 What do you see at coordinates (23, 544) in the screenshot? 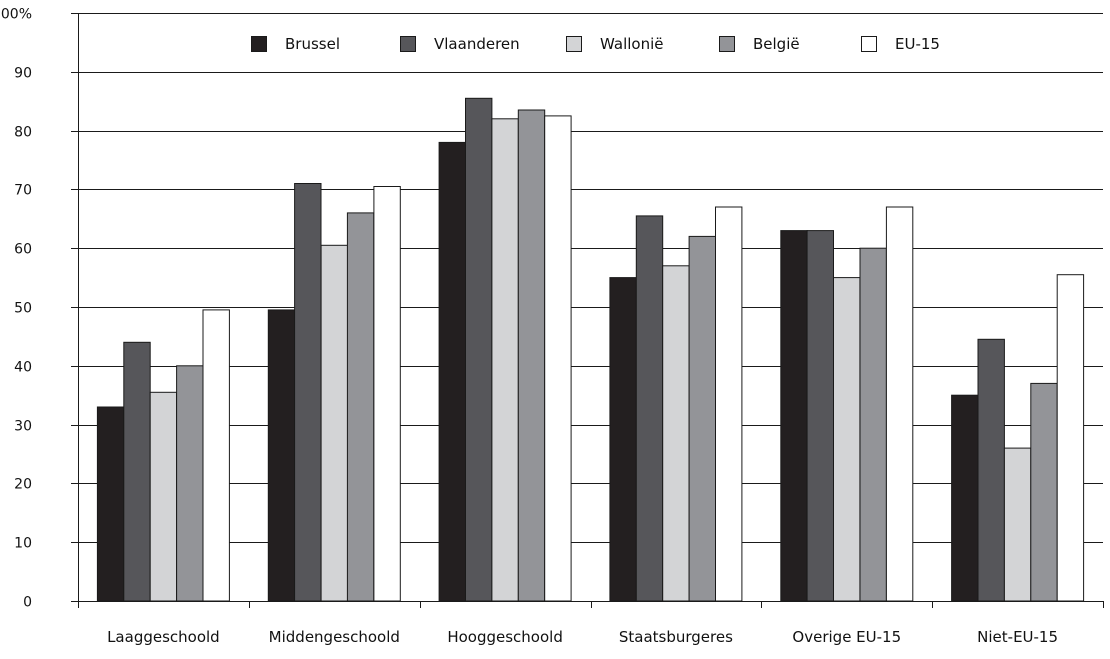
I see `y-tick-label: 10` at bounding box center [23, 544].